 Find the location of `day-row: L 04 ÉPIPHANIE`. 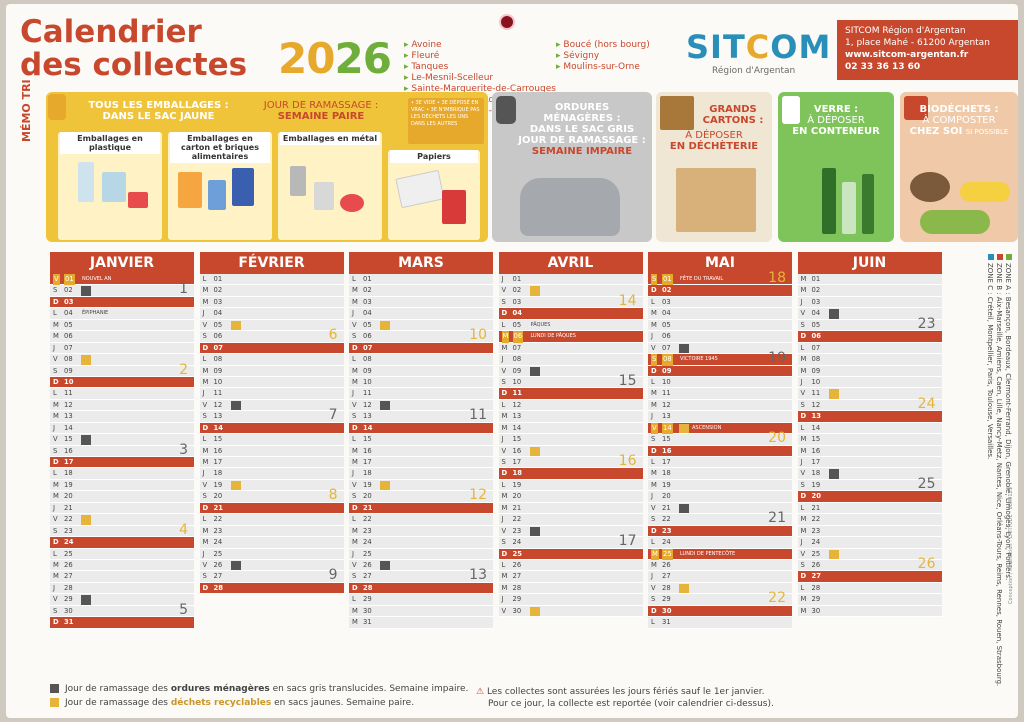

day-row: L 04 ÉPIPHANIE is located at coordinates (122, 314).